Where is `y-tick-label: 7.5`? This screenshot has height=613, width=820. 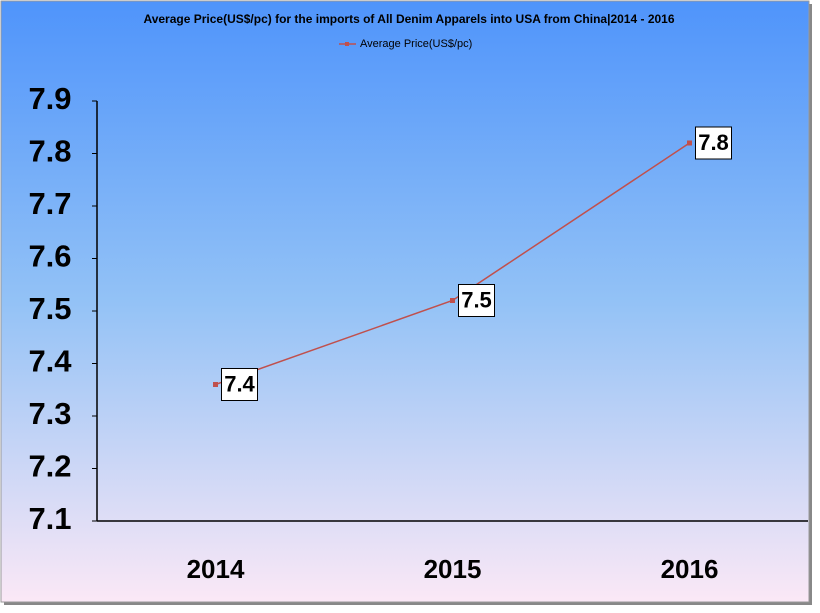
y-tick-label: 7.5 is located at coordinates (49, 308).